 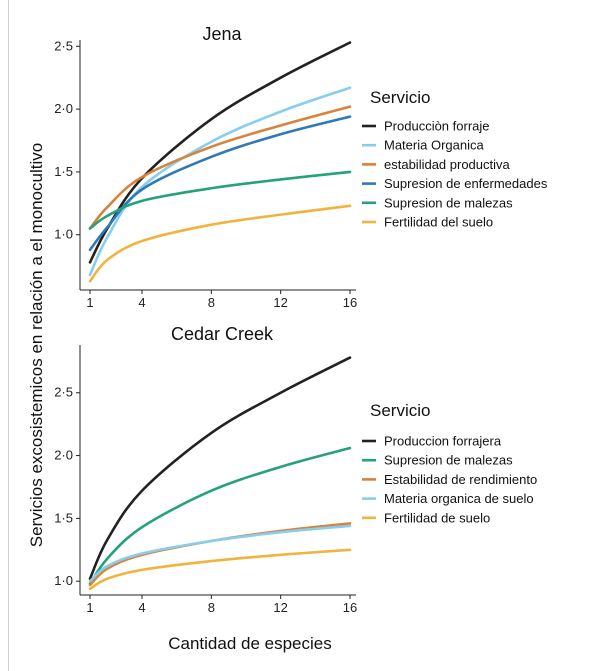 What do you see at coordinates (8, 335) in the screenshot?
I see `page-left-rule` at bounding box center [8, 335].